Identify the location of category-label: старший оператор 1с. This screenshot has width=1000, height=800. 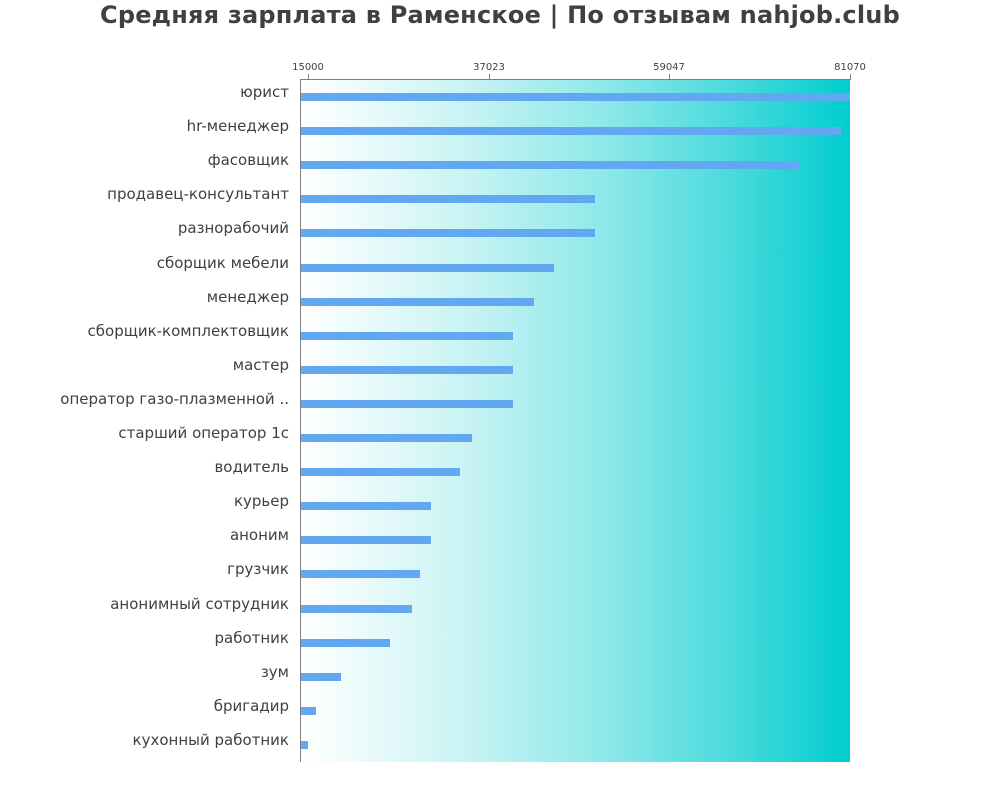
(203, 433).